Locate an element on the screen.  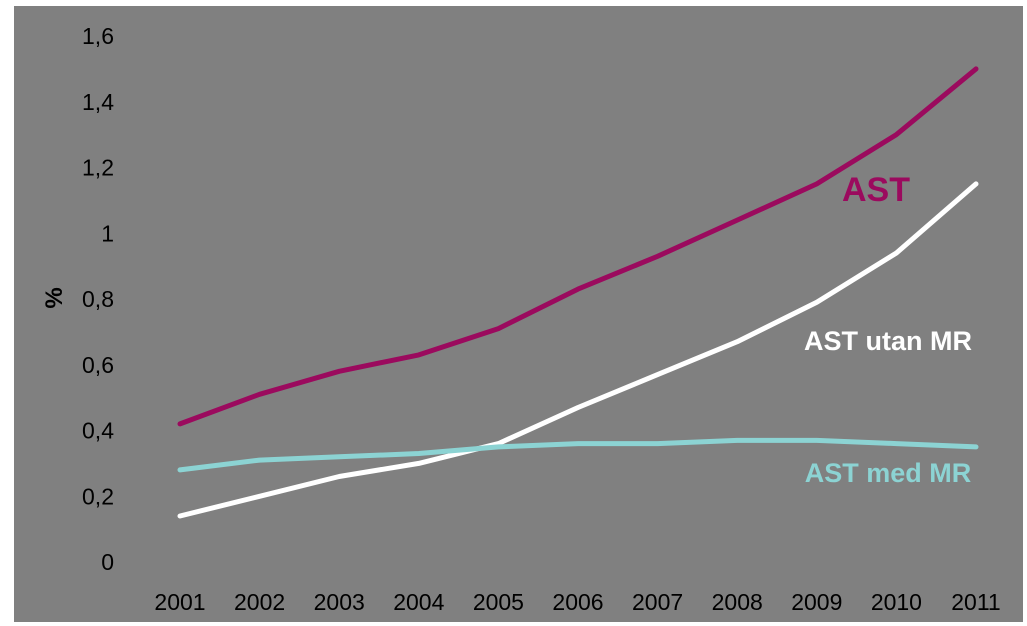
x-tick-label: 2005 is located at coordinates (498, 602).